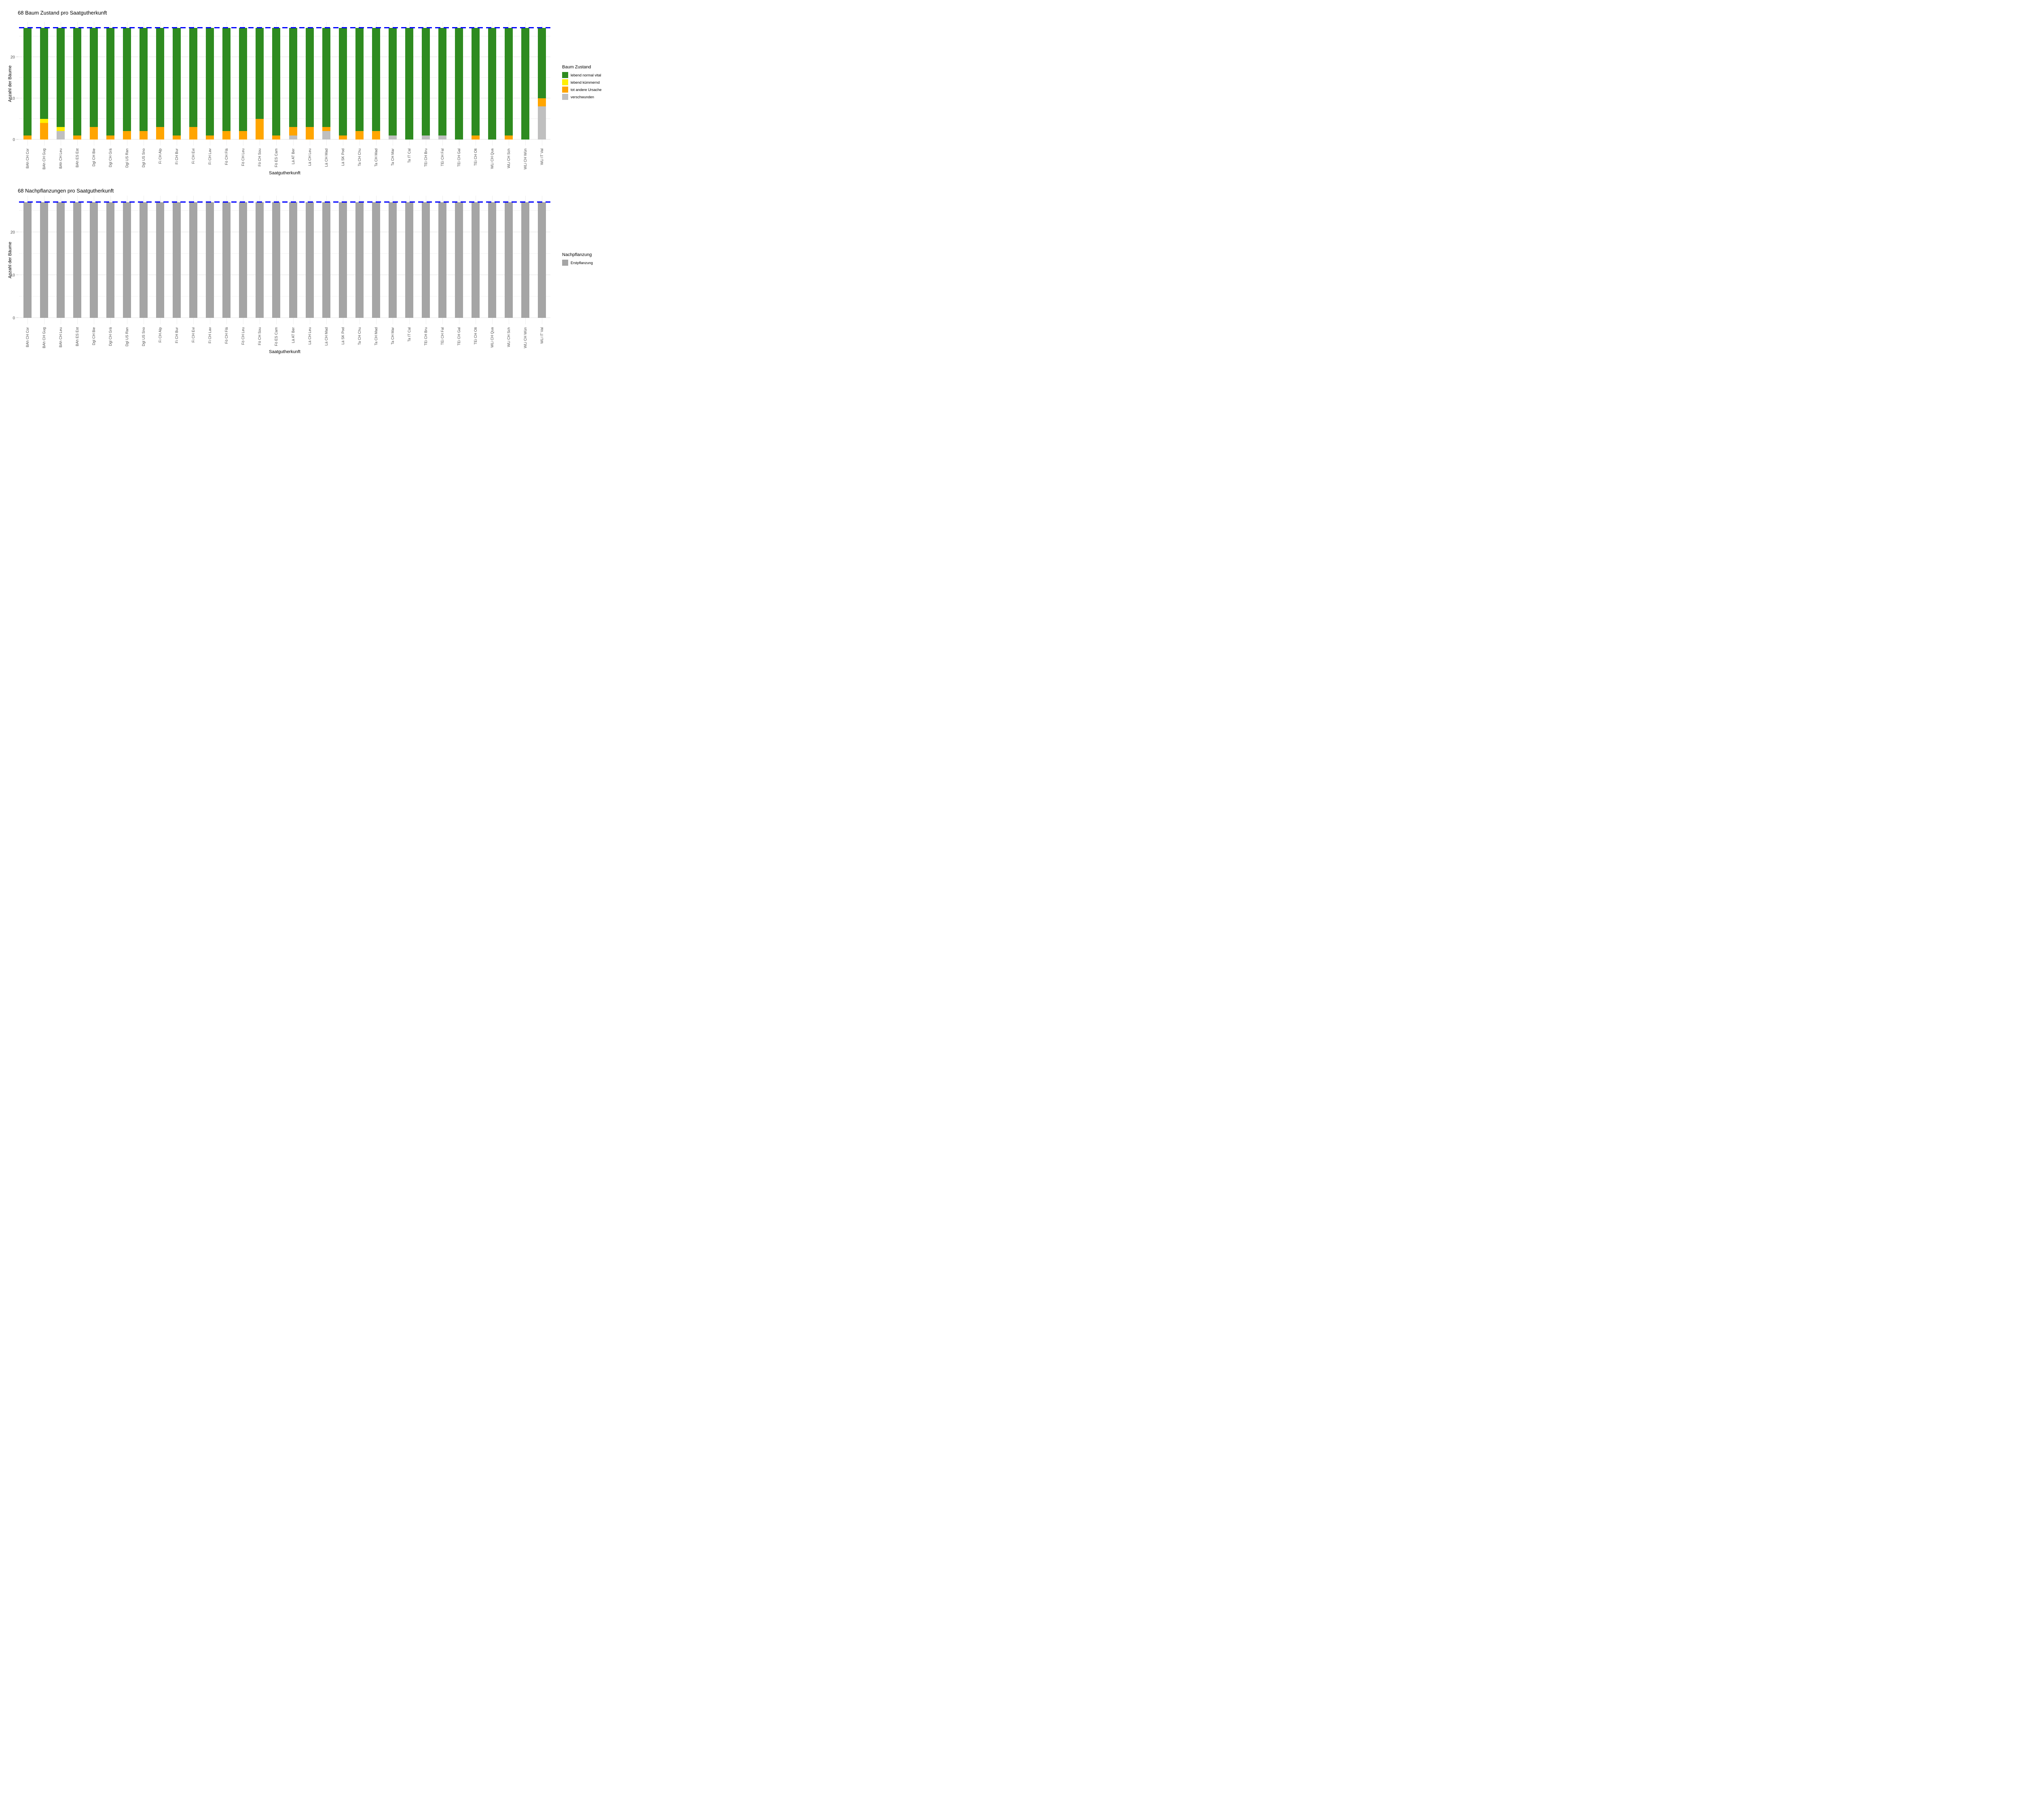 This screenshot has height=1820, width=2022. What do you see at coordinates (66, 191) in the screenshot?
I see `chart-title: 68 Nachpflanzungen pro Saatgutherkunft` at bounding box center [66, 191].